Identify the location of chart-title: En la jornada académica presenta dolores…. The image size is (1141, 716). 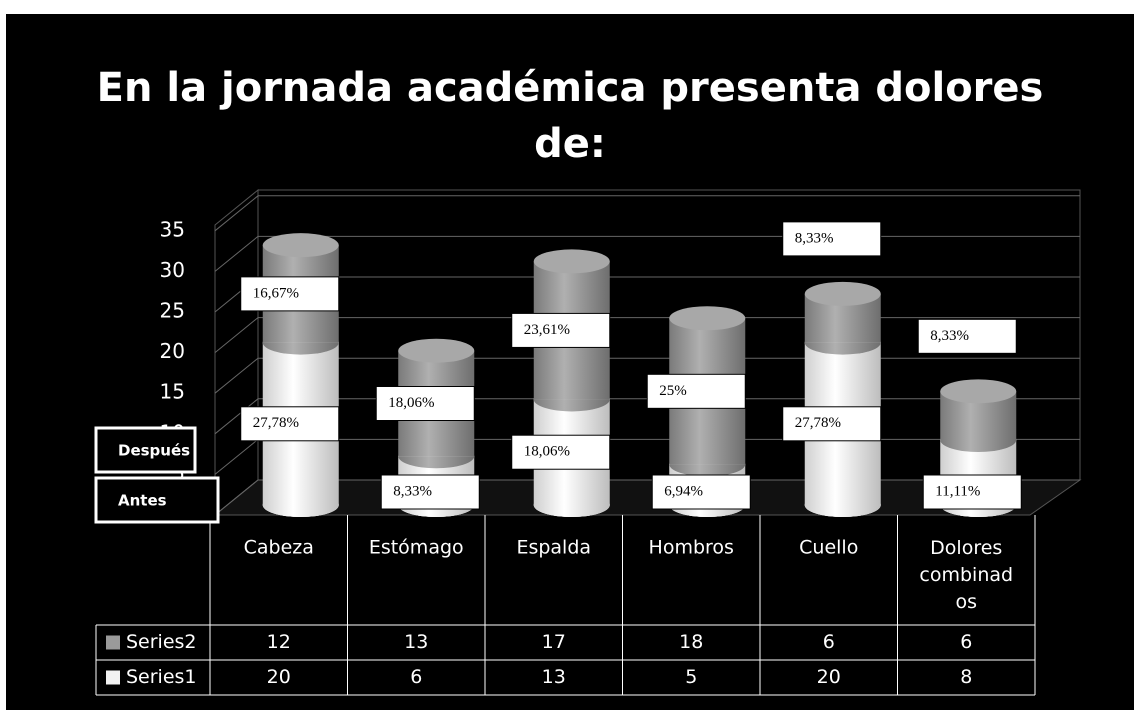
(570, 116).